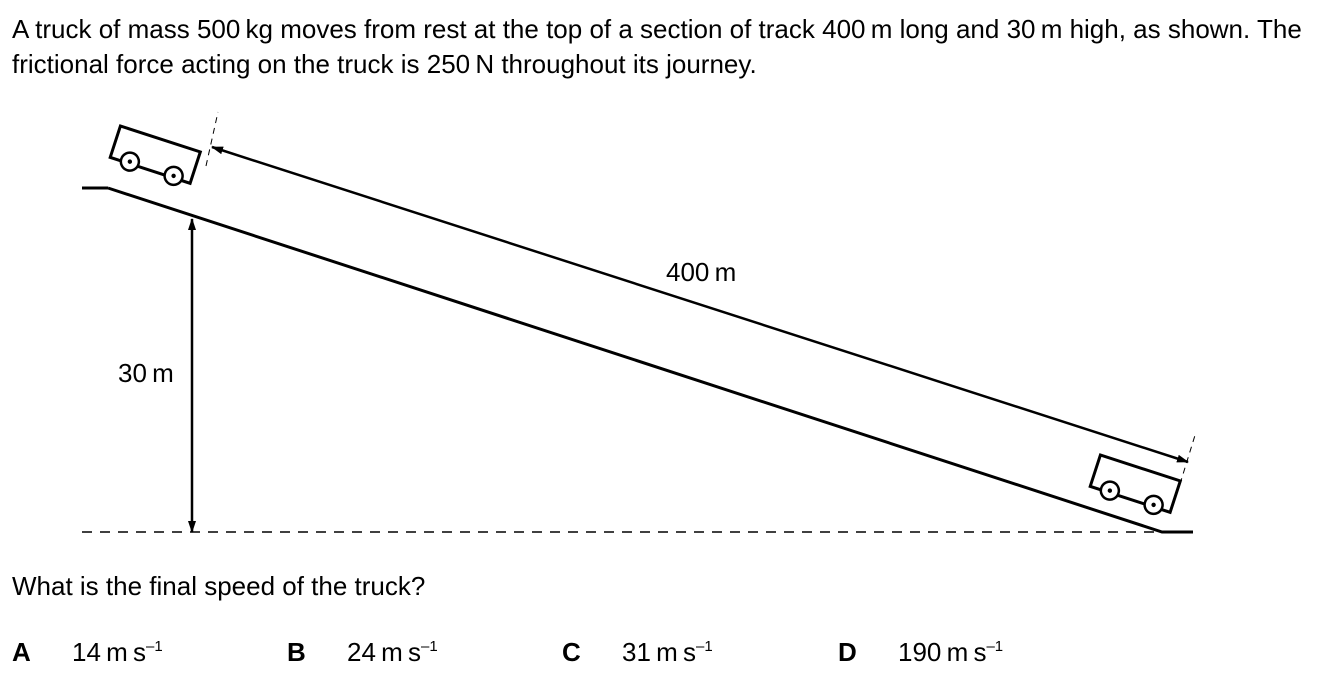 The width and height of the screenshot is (1339, 680). I want to click on option-letter: D, so click(847, 652).